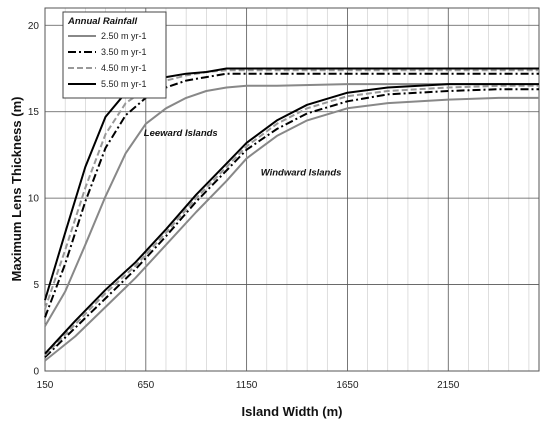 The height and width of the screenshot is (428, 550). What do you see at coordinates (292, 411) in the screenshot?
I see `x-axis-title: Island Width (m)` at bounding box center [292, 411].